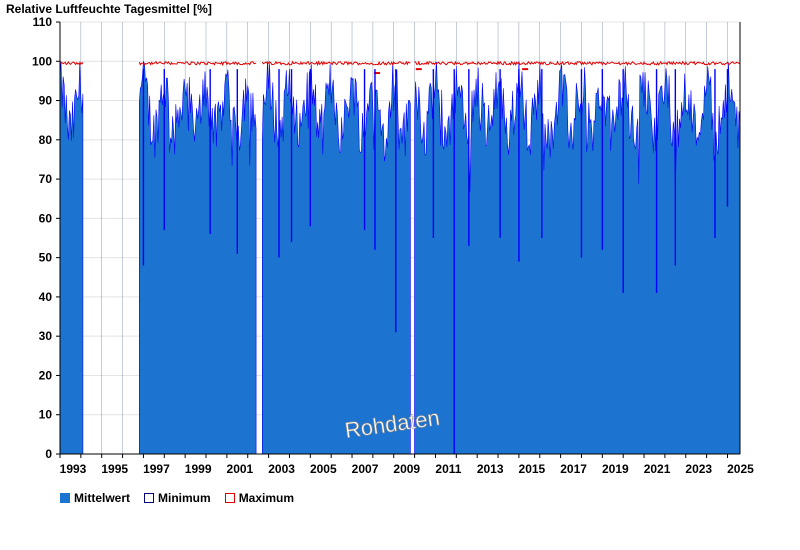  Describe the element at coordinates (365, 469) in the screenshot. I see `x-tick-label: 2007` at that location.